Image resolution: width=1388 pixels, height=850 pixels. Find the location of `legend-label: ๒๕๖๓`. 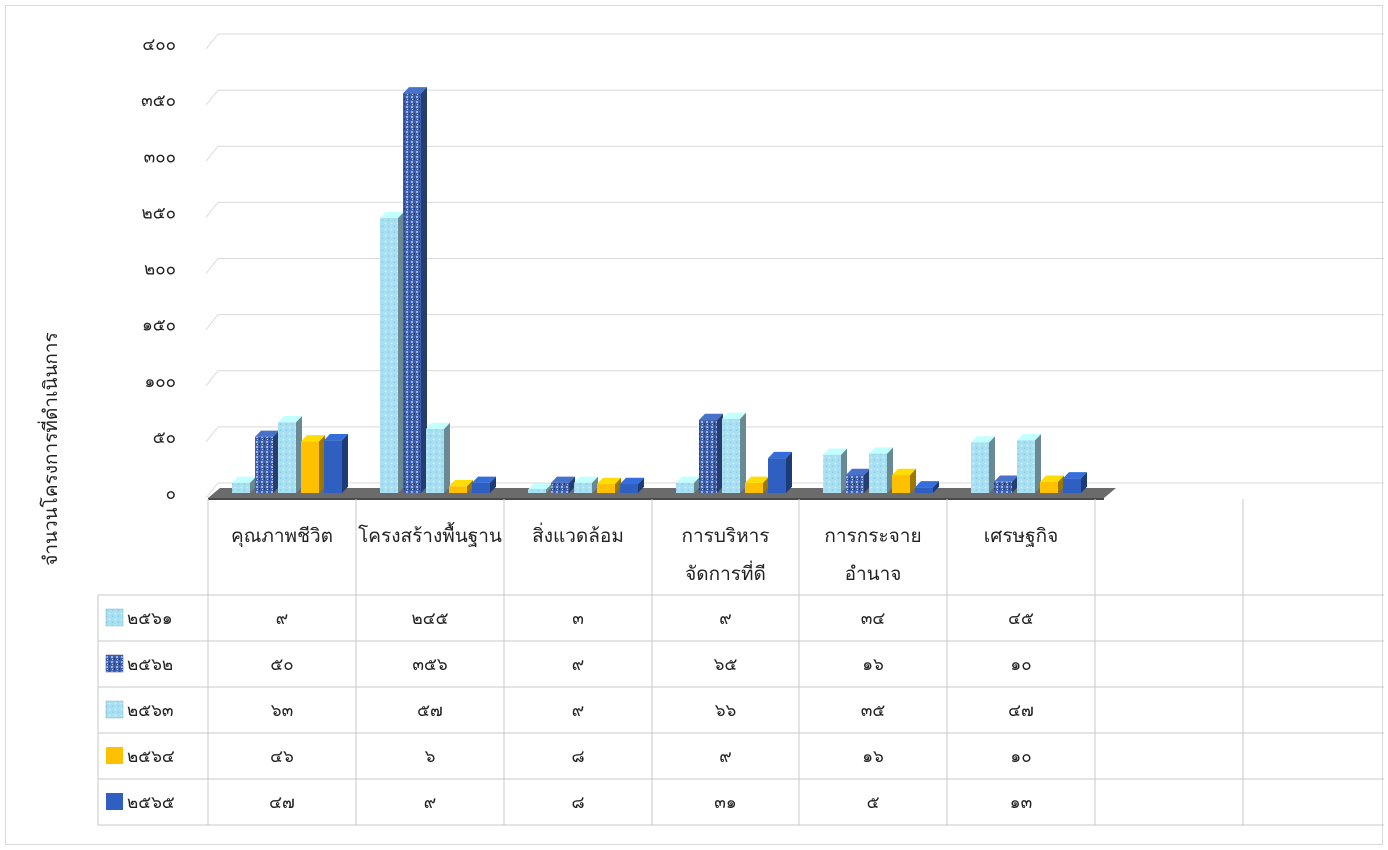

legend-label: ๒๕๖๓ is located at coordinates (150, 711).